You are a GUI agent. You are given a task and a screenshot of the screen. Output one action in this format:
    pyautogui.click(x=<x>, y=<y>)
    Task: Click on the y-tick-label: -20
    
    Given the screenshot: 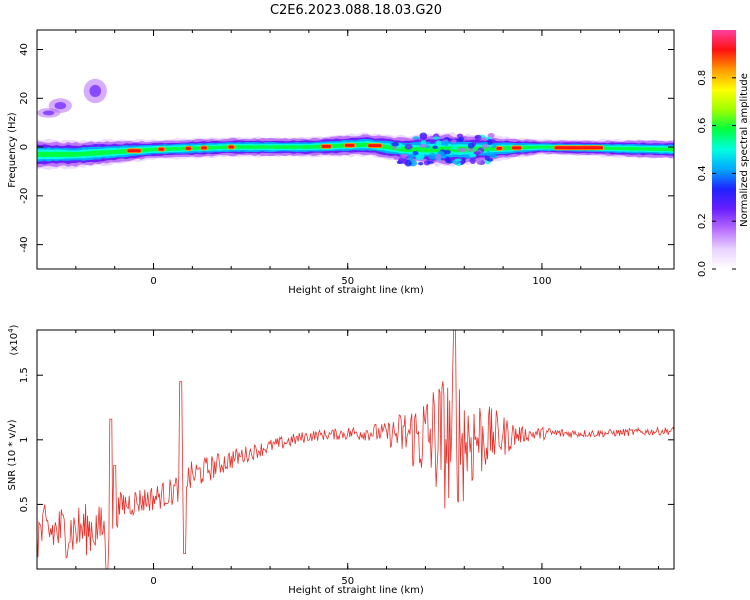 What is the action you would take?
    pyautogui.click(x=24, y=196)
    